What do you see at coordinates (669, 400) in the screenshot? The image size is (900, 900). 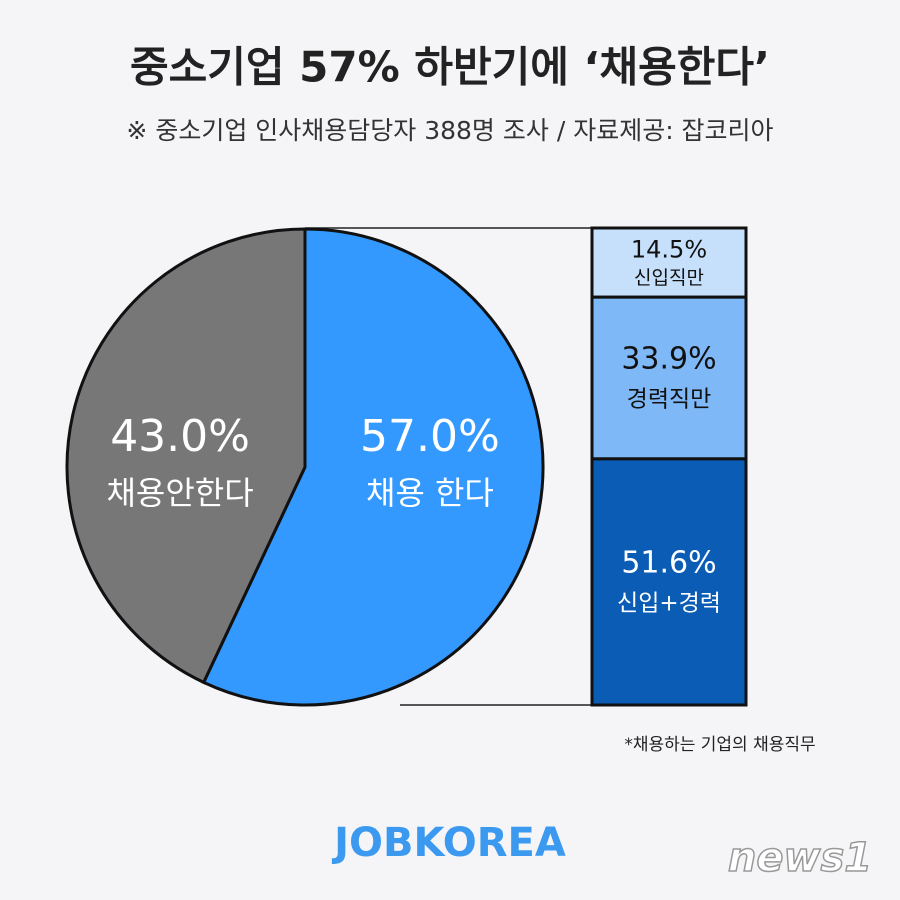 I see `segment-category-label: 경력직만` at bounding box center [669, 400].